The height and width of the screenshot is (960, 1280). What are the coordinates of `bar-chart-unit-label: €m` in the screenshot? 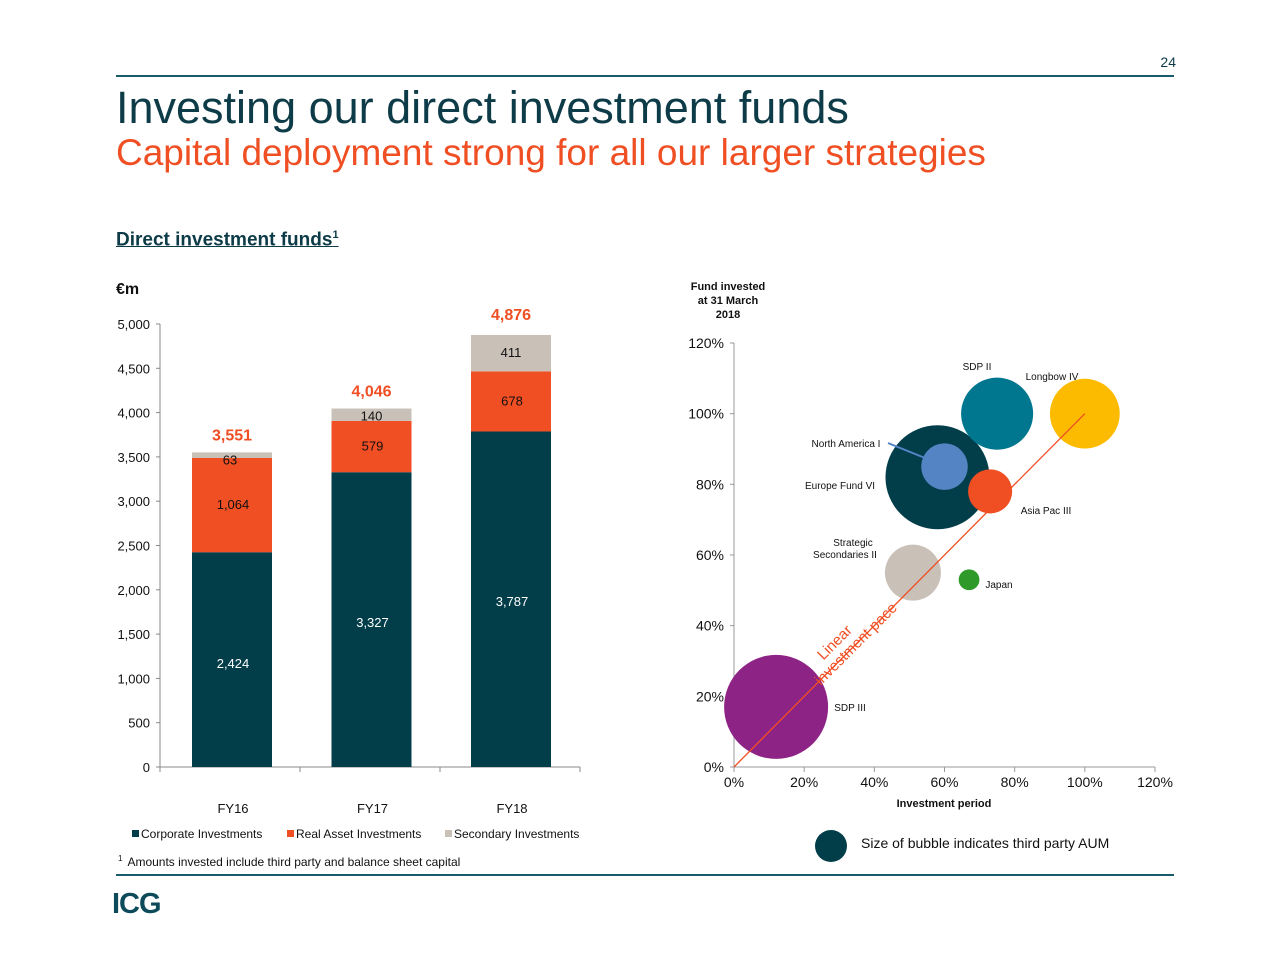 It's located at (128, 289).